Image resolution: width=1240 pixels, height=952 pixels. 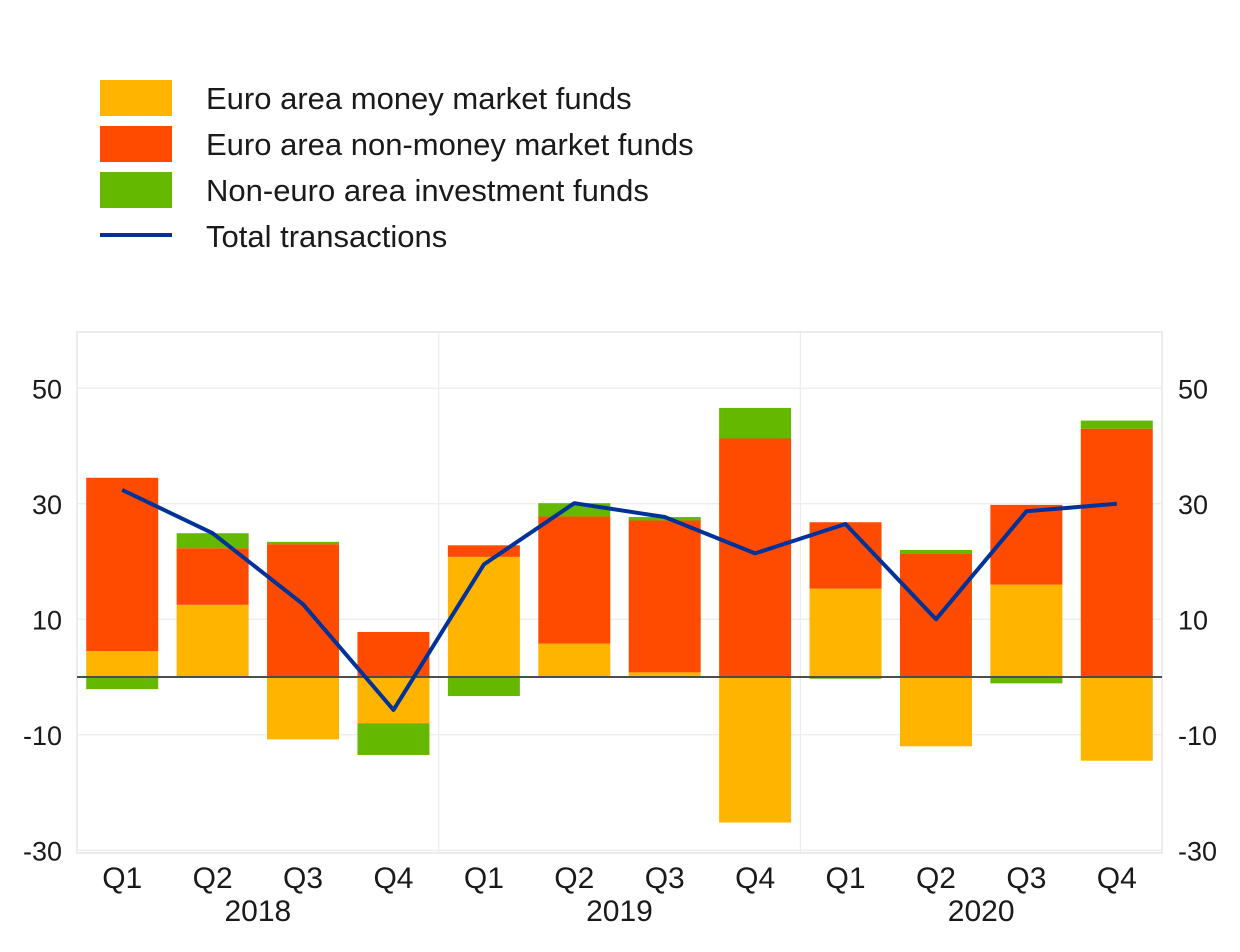 I want to click on x-tick-5: Q2, so click(x=574, y=878).